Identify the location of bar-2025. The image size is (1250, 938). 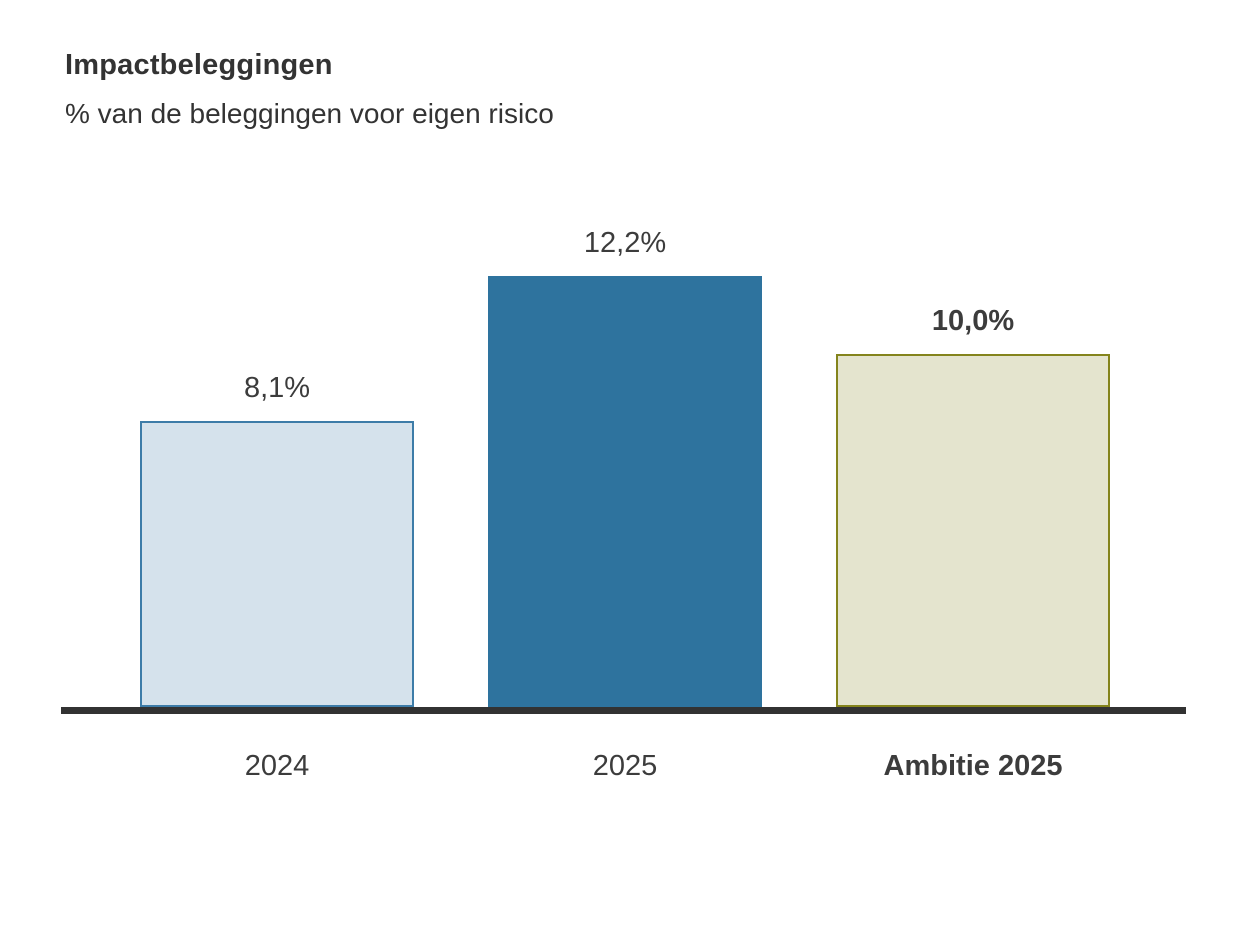
(625, 491).